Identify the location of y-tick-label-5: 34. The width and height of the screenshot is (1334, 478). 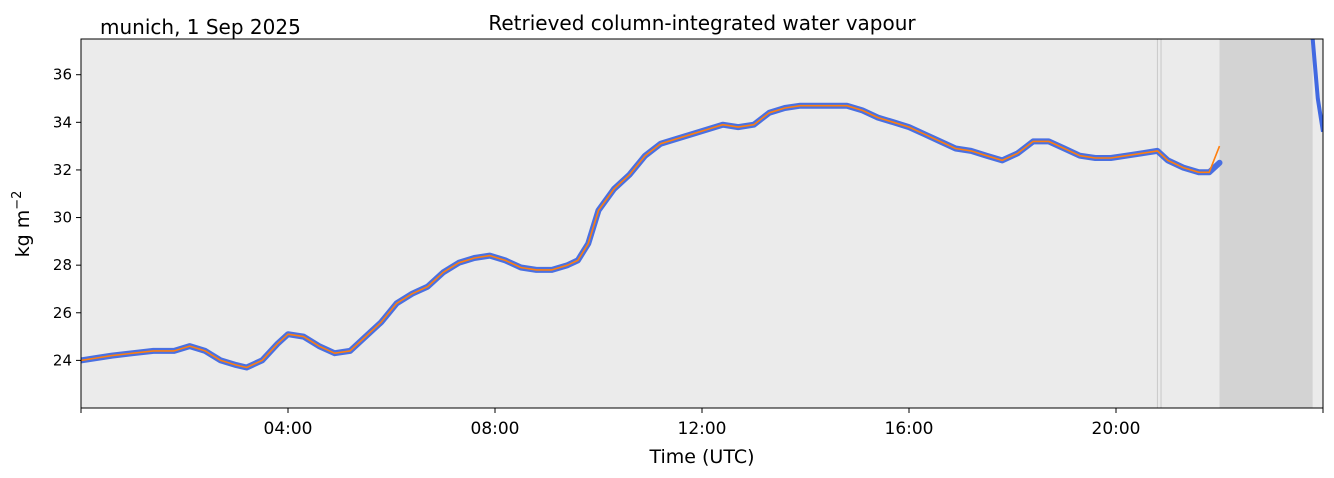
(62, 122).